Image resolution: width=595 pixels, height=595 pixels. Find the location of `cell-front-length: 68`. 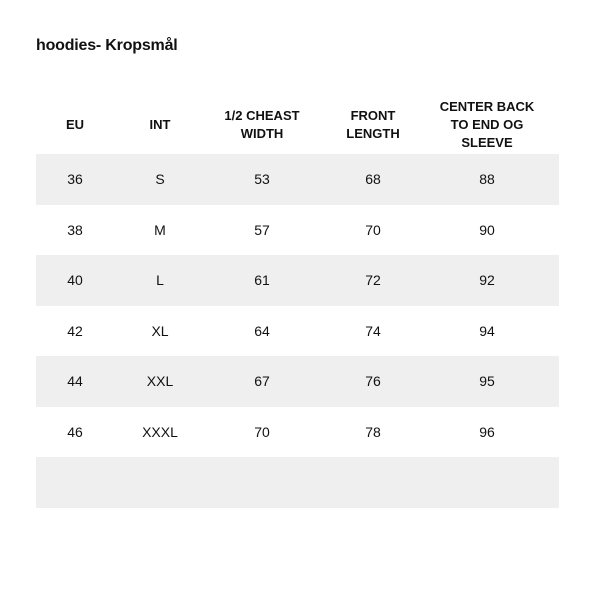

cell-front-length: 68 is located at coordinates (373, 179).